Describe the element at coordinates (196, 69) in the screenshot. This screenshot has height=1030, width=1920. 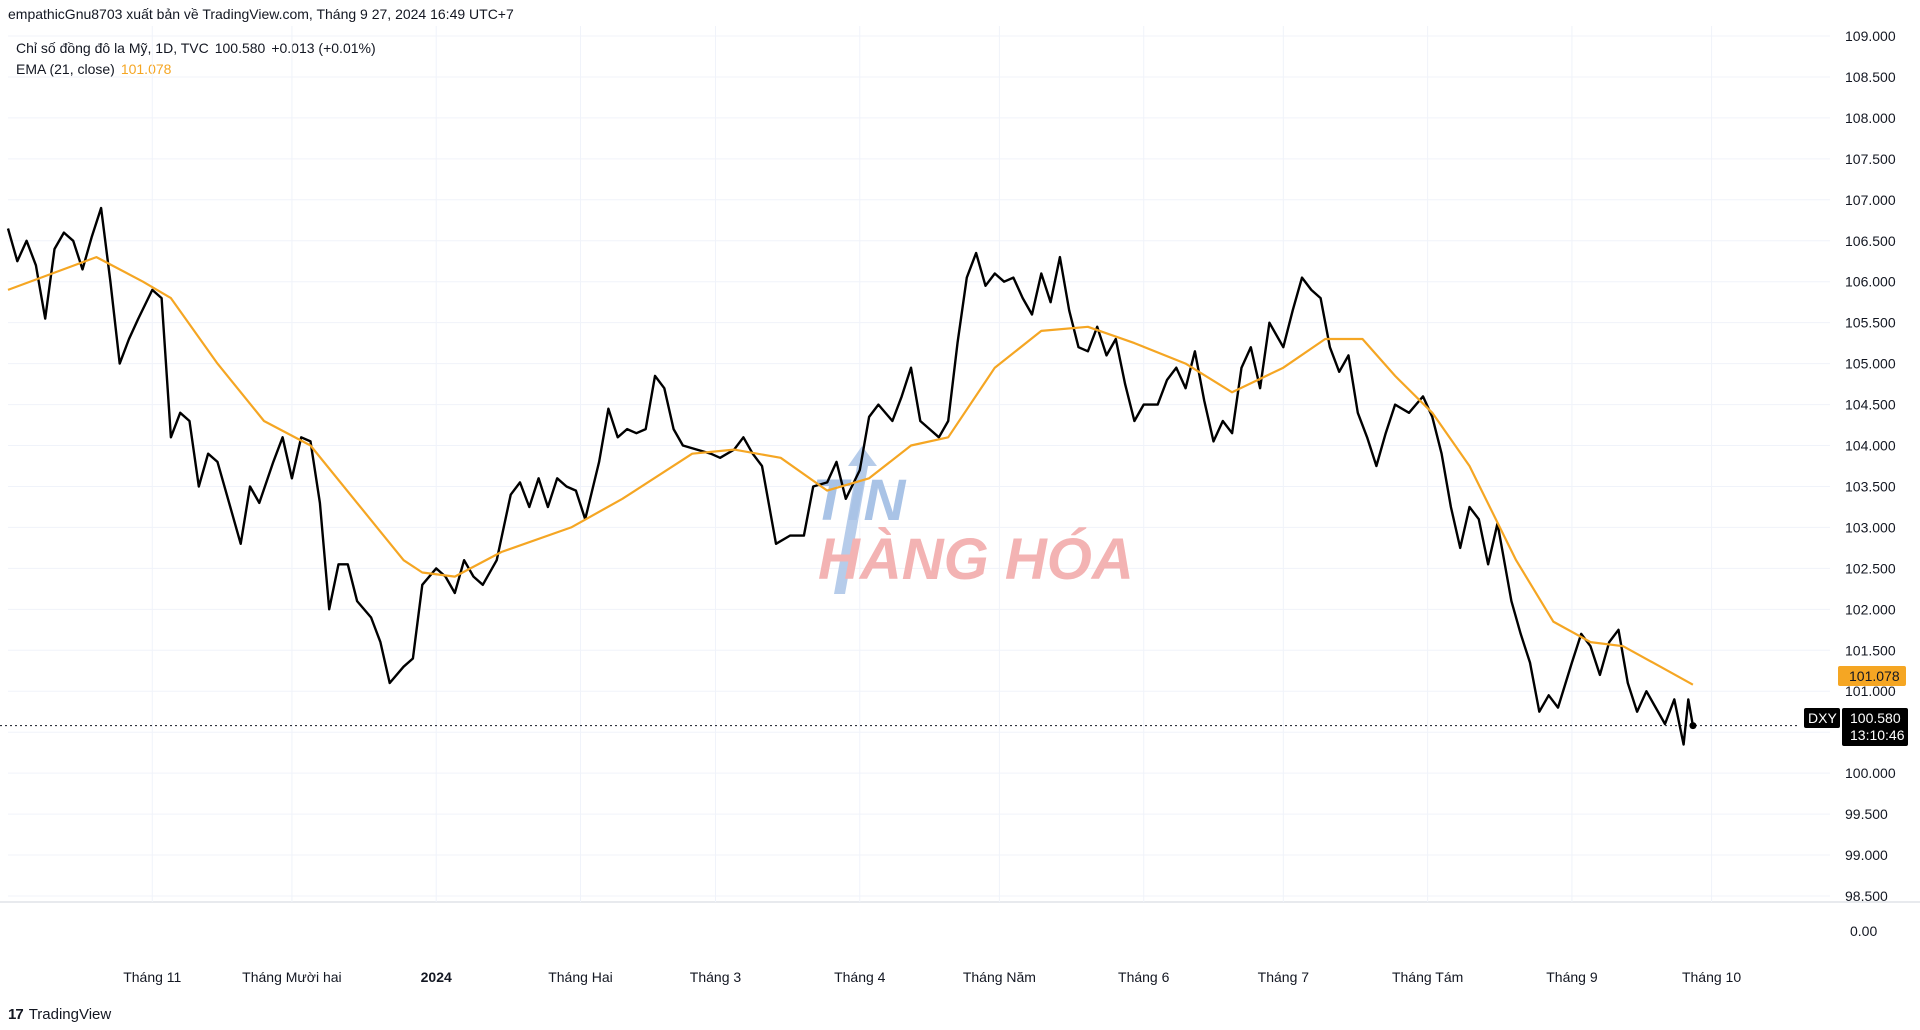
I see `ema-legend-row: EMA (21, close) 101.078` at that location.